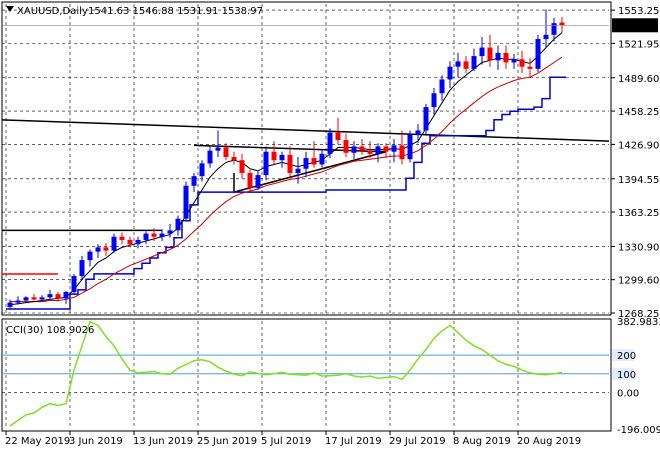  I want to click on date-axis-label: 5 Jul 2019, so click(286, 441).